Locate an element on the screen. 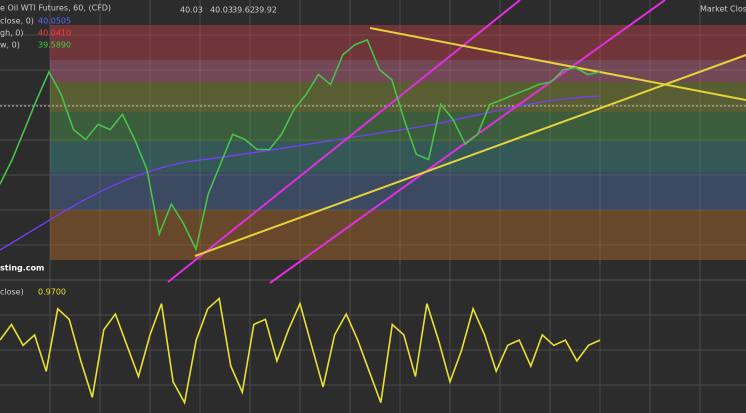 The width and height of the screenshot is (746, 413). ohlc-open: 40.03 is located at coordinates (191, 10).